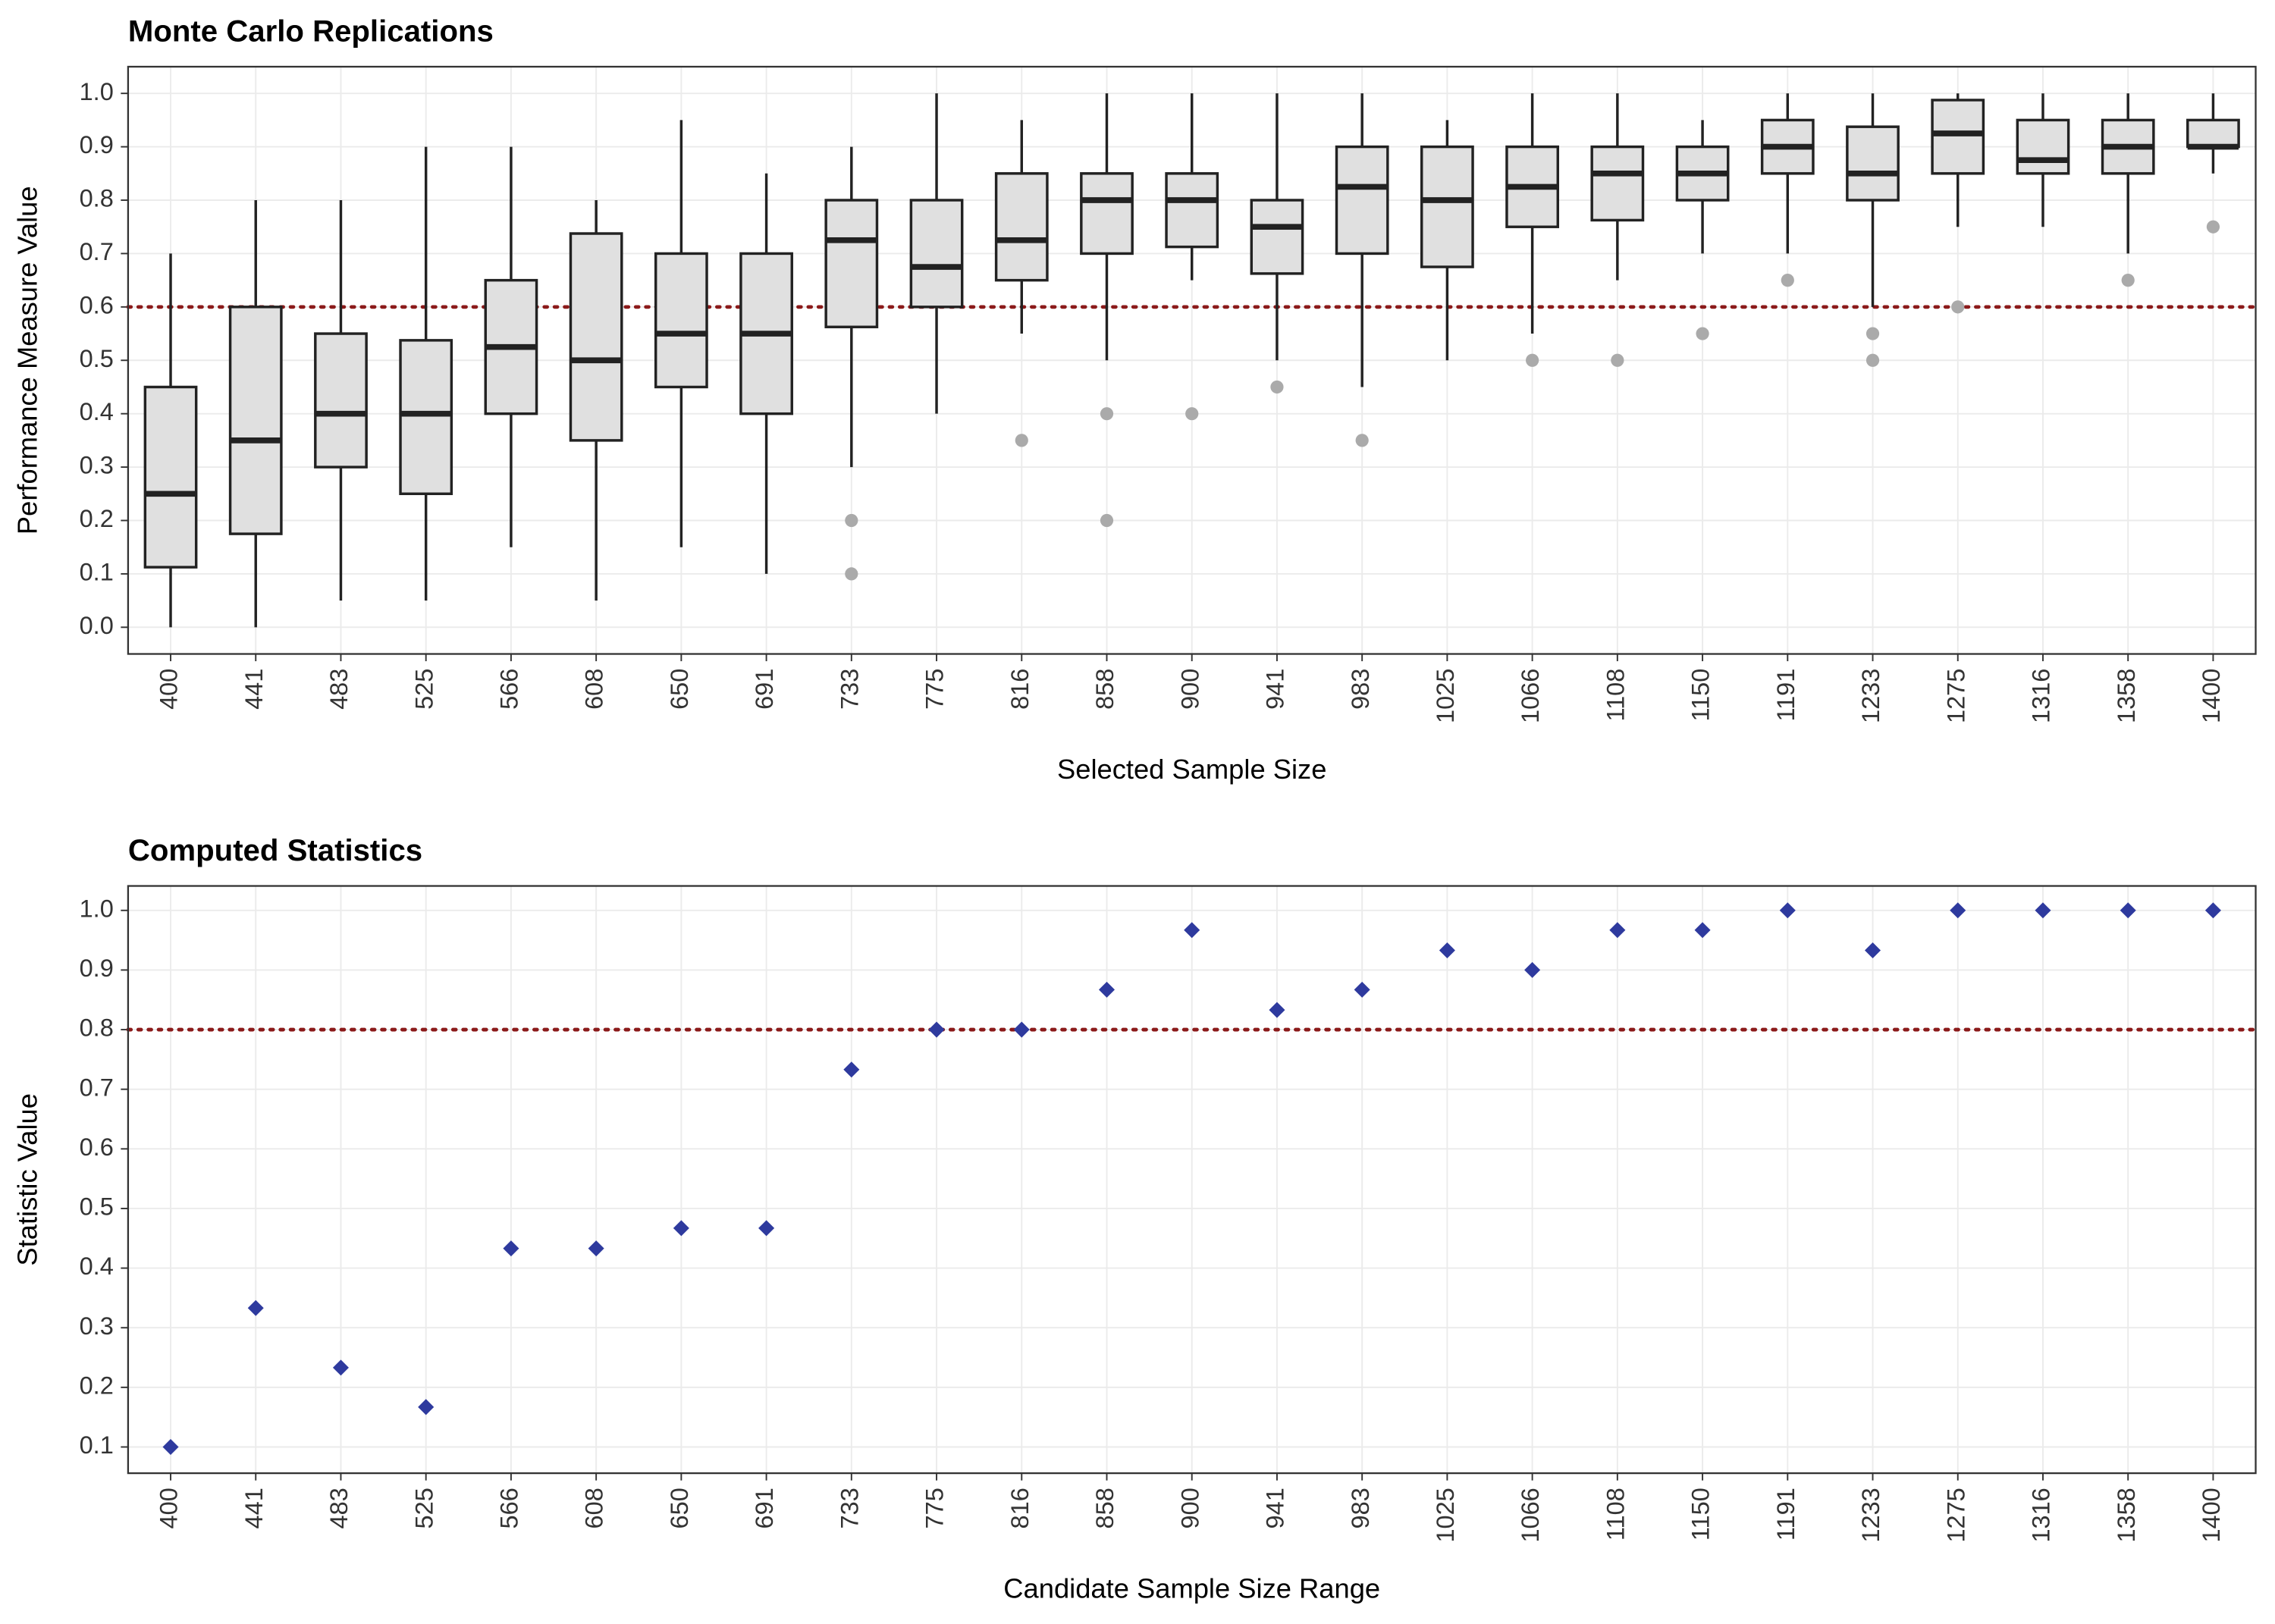  Describe the element at coordinates (1360, 1508) in the screenshot. I see `x-tick-label: 983` at that location.